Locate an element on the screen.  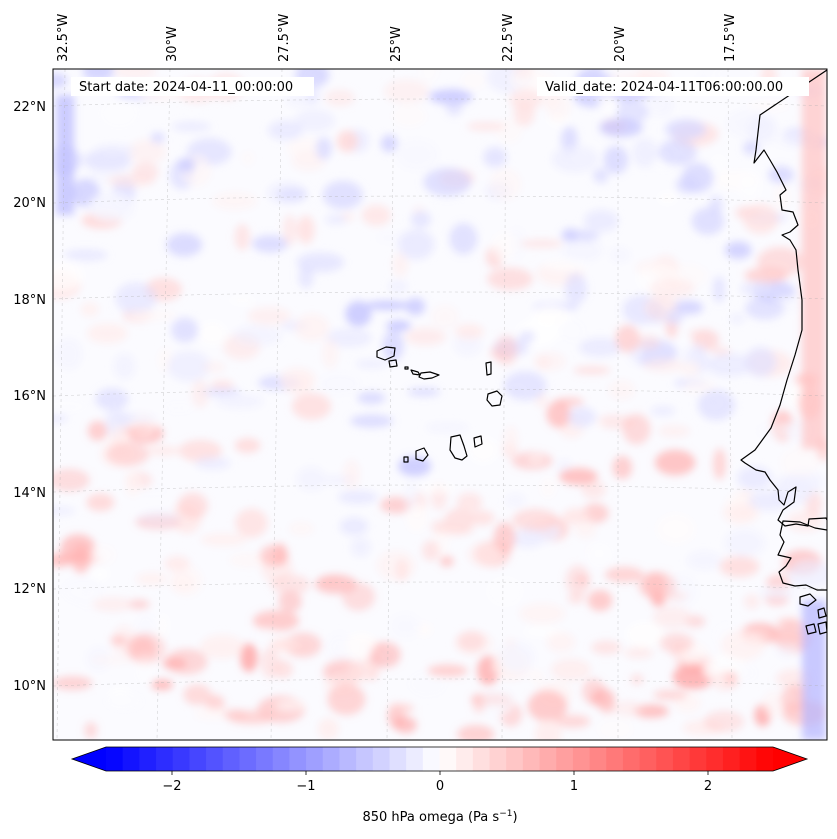
lat-label-22n: 22°N is located at coordinates (29, 107).